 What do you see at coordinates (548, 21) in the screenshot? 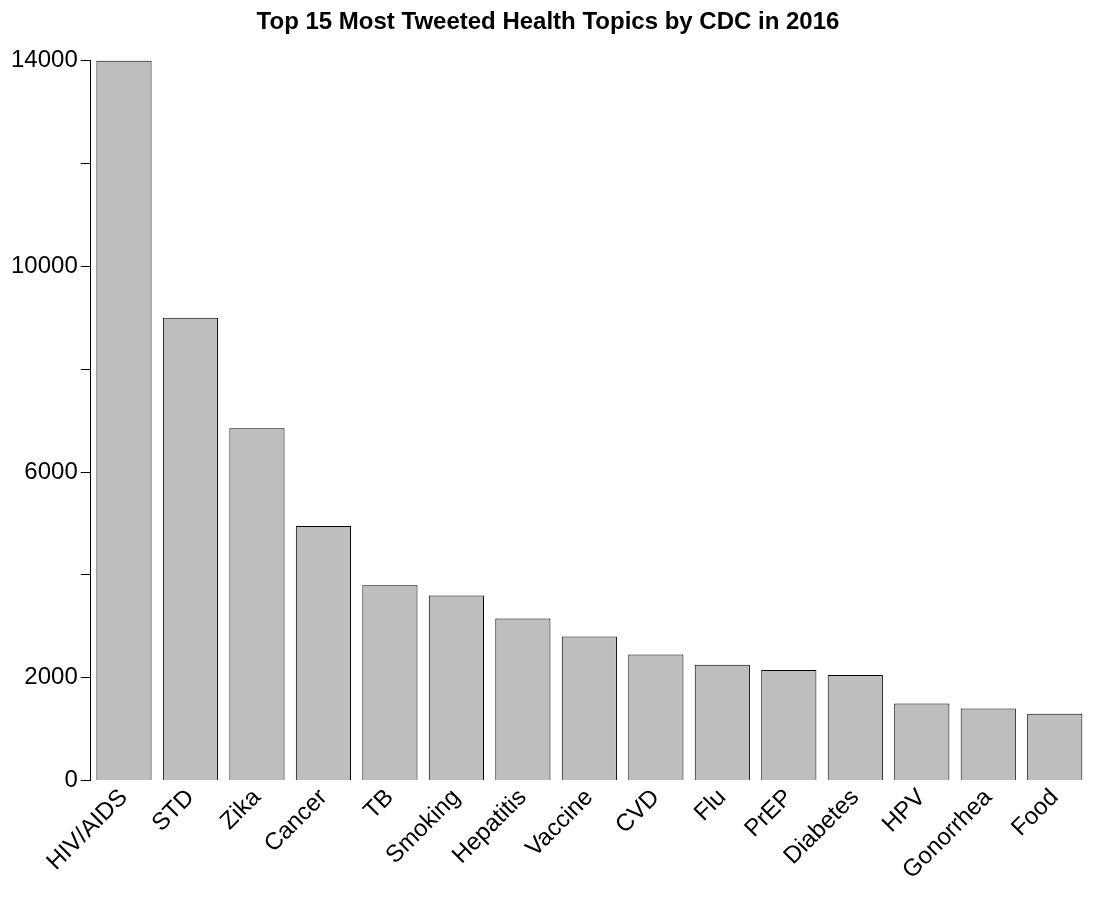
I see `chart-title: Top 15 Most Tweeted Health Topics by CDC in 2016` at bounding box center [548, 21].